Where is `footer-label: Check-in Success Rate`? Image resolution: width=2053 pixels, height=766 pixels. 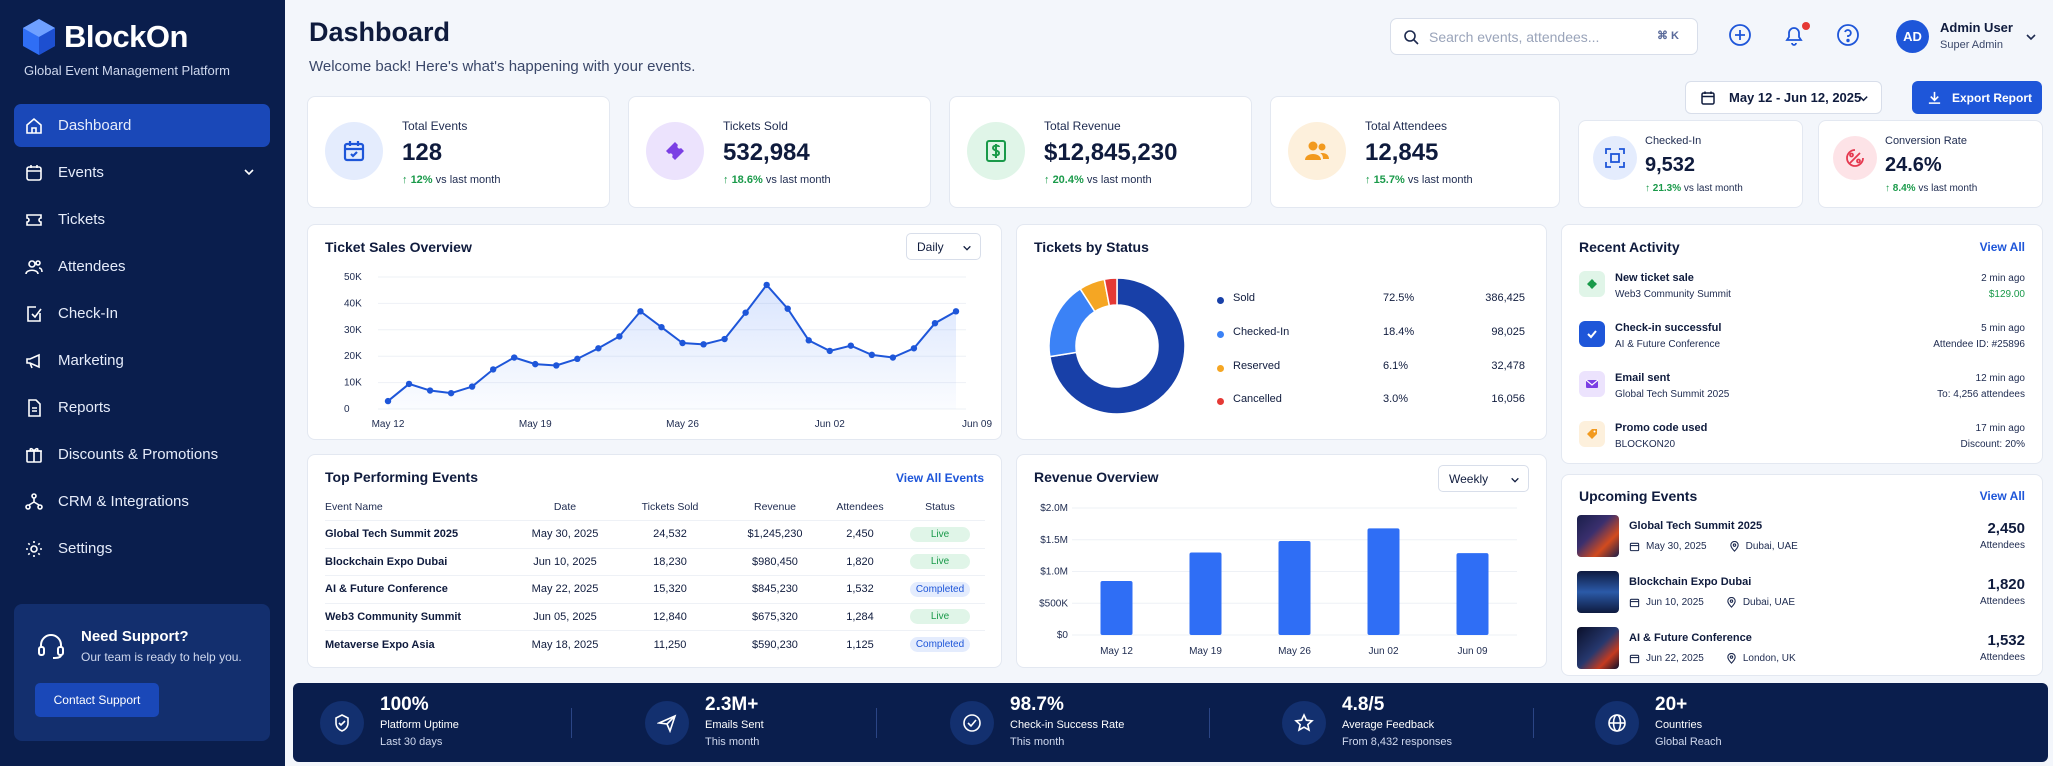
footer-label: Check-in Success Rate is located at coordinates (1067, 725).